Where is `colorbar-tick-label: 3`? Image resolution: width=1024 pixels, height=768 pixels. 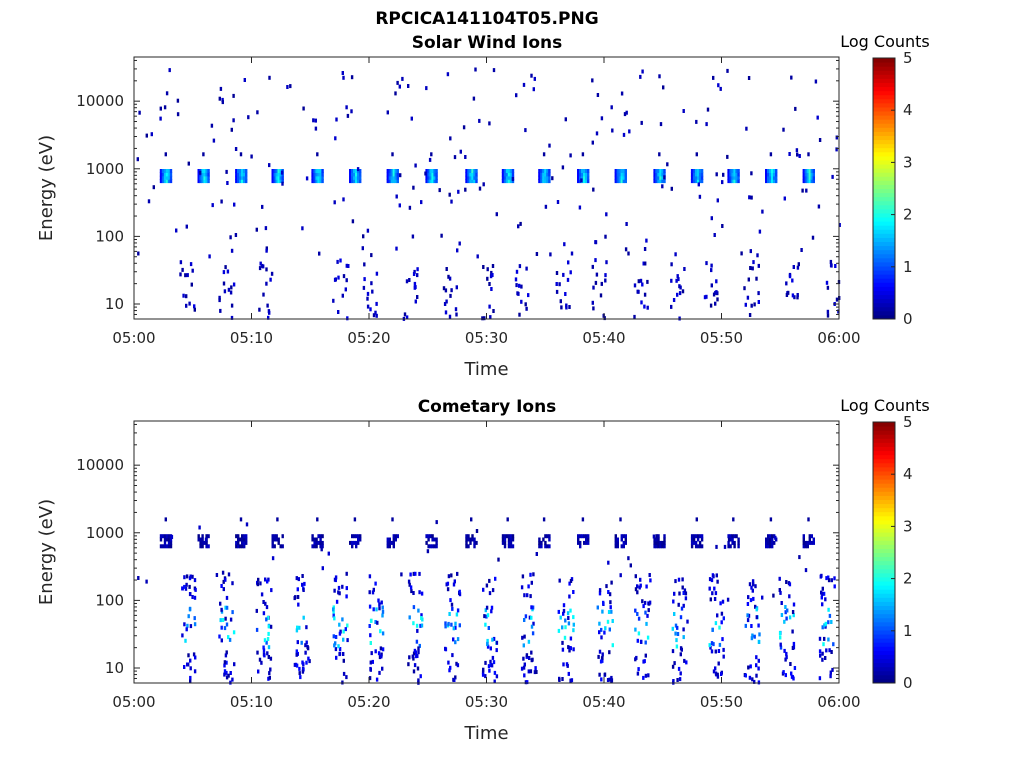 colorbar-tick-label: 3 is located at coordinates (908, 162).